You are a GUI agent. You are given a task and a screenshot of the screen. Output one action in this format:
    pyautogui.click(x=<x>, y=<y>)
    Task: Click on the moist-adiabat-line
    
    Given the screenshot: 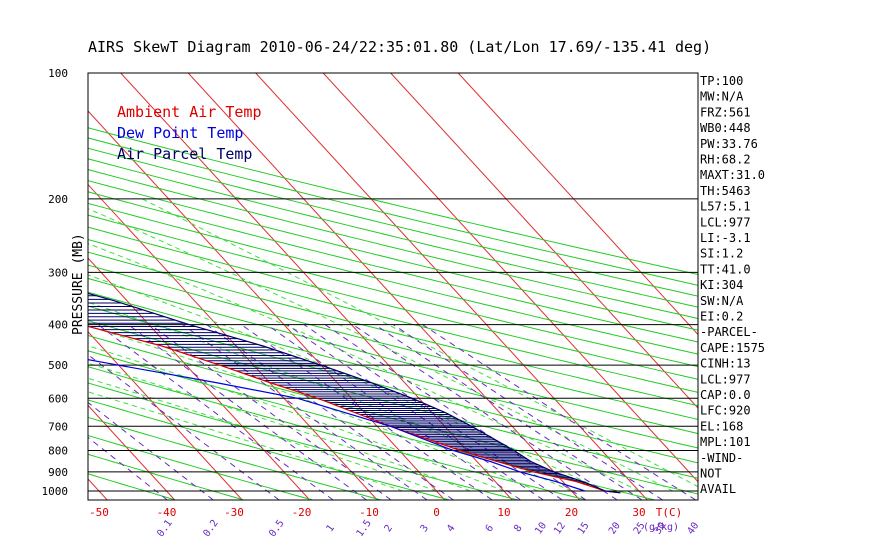 What is the action you would take?
    pyautogui.click(x=279, y=427)
    